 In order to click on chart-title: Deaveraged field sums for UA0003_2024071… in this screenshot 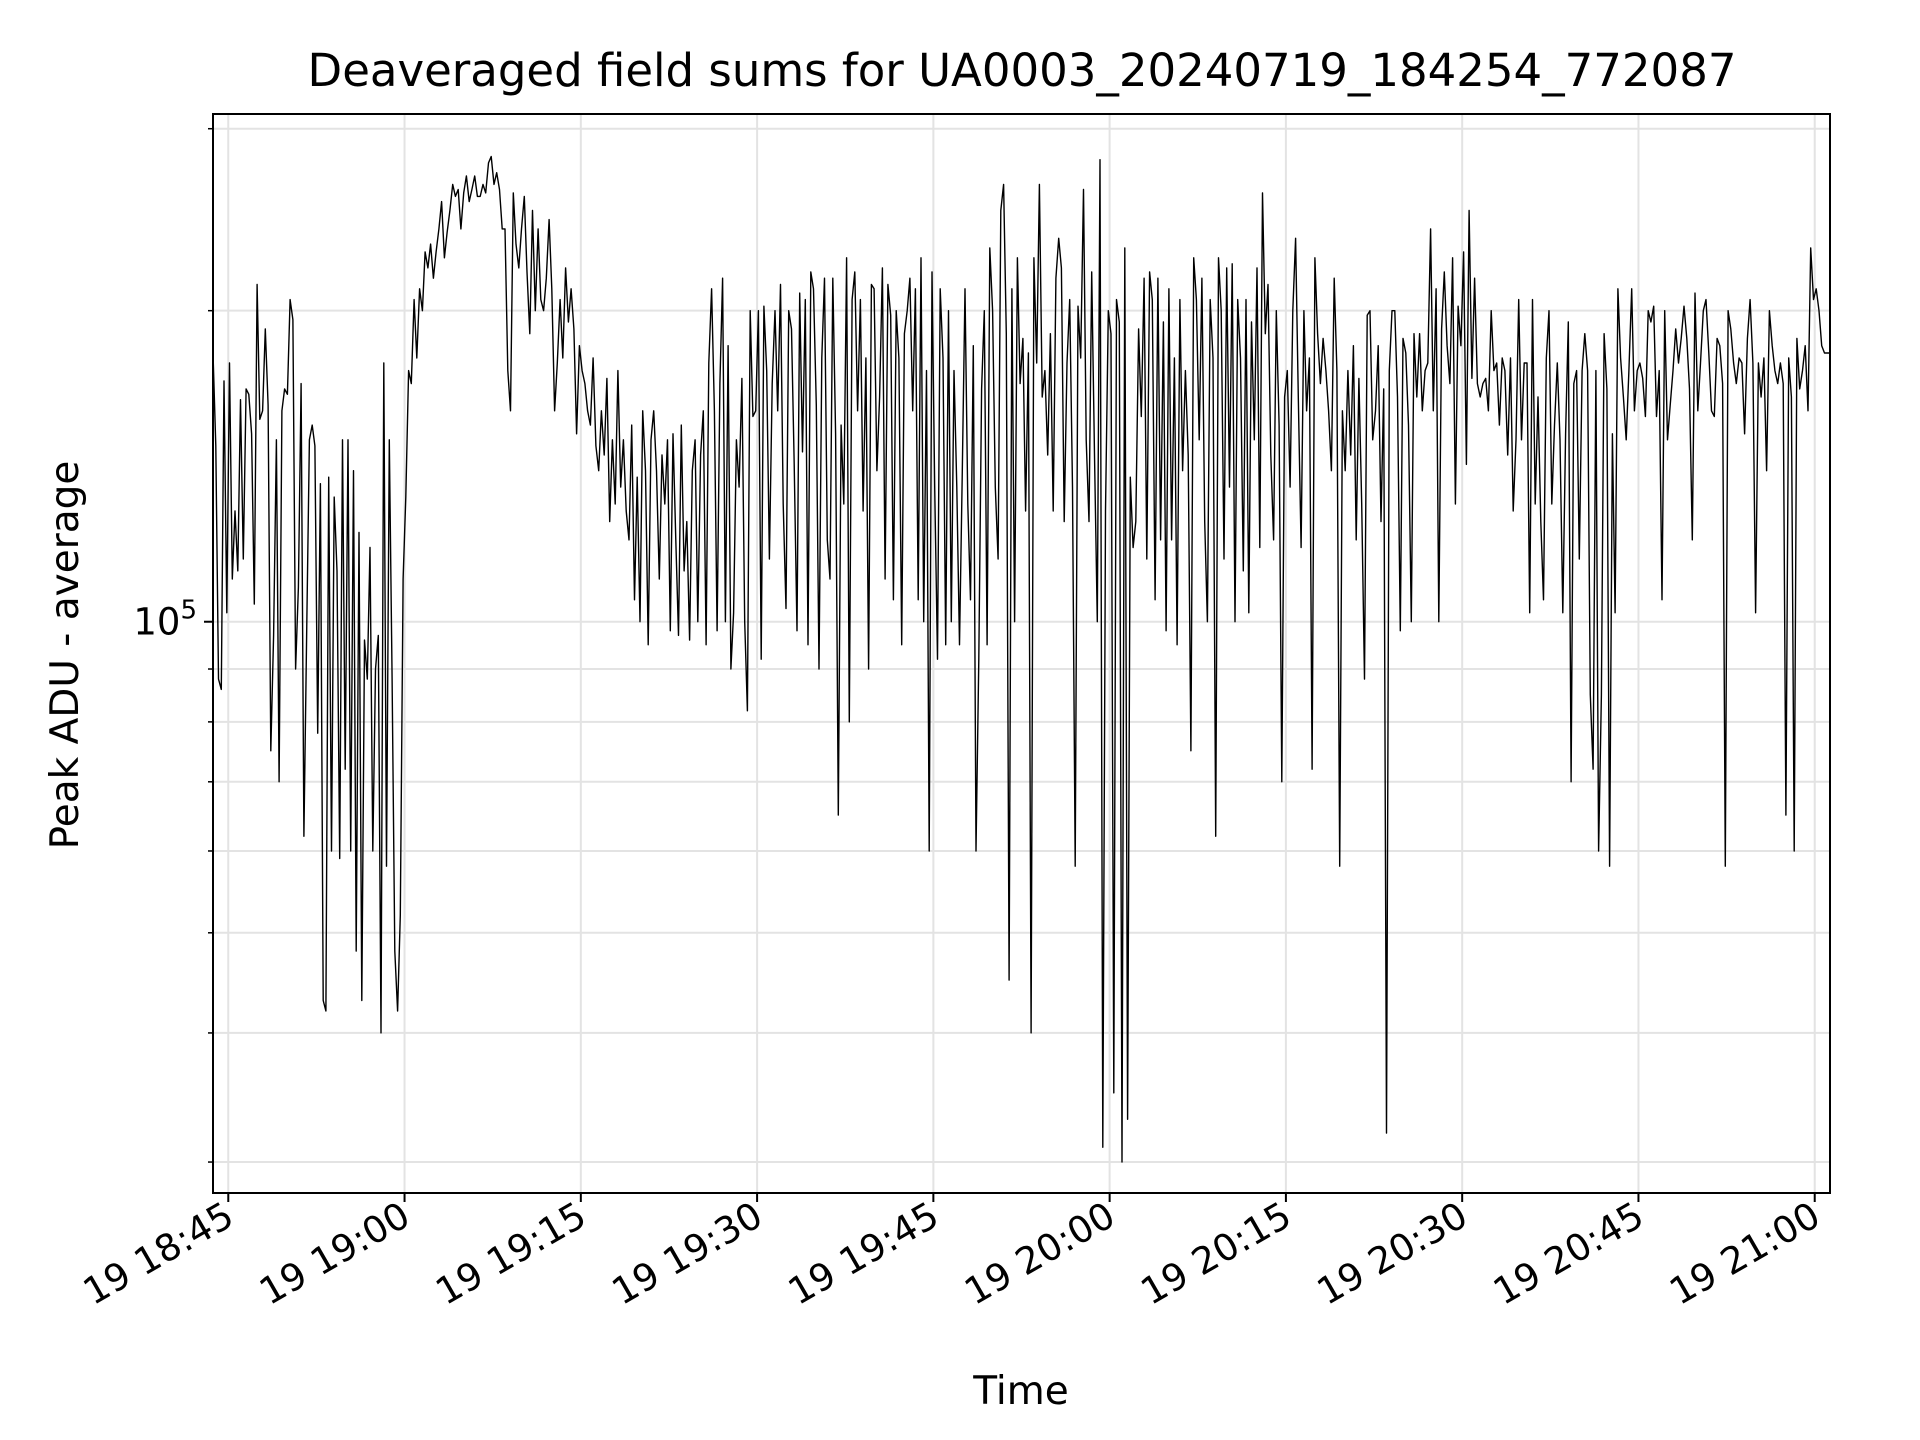, I will do `click(1022, 70)`.